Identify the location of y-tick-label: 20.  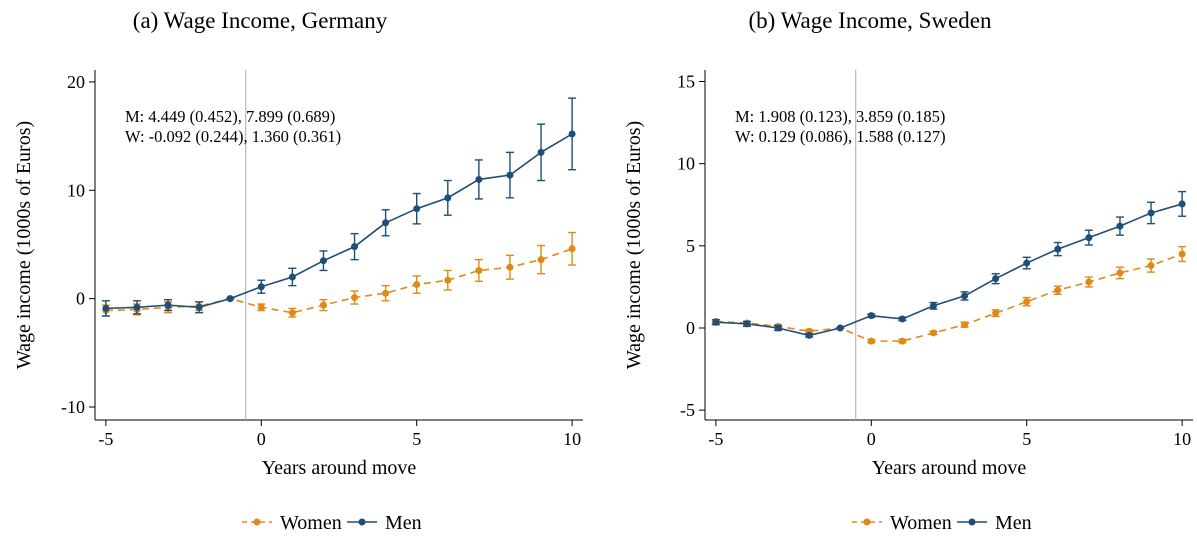
(76, 82).